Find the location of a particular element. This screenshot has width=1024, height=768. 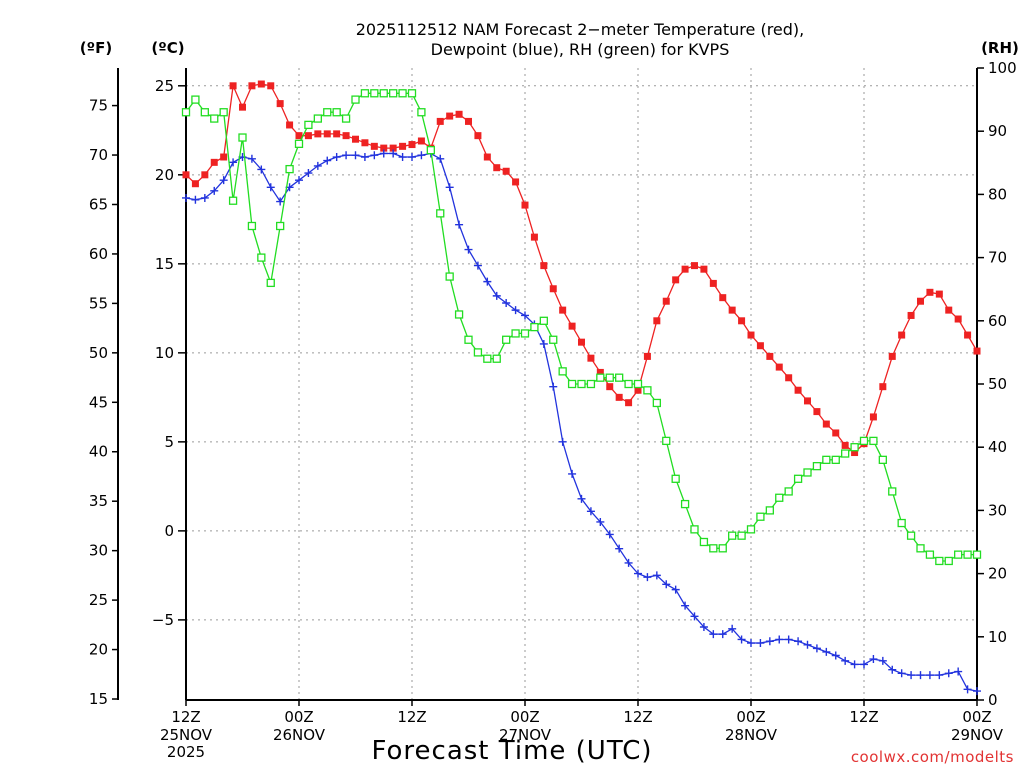

x-axis-title: Forecast Time (UTC) is located at coordinates (511, 751).